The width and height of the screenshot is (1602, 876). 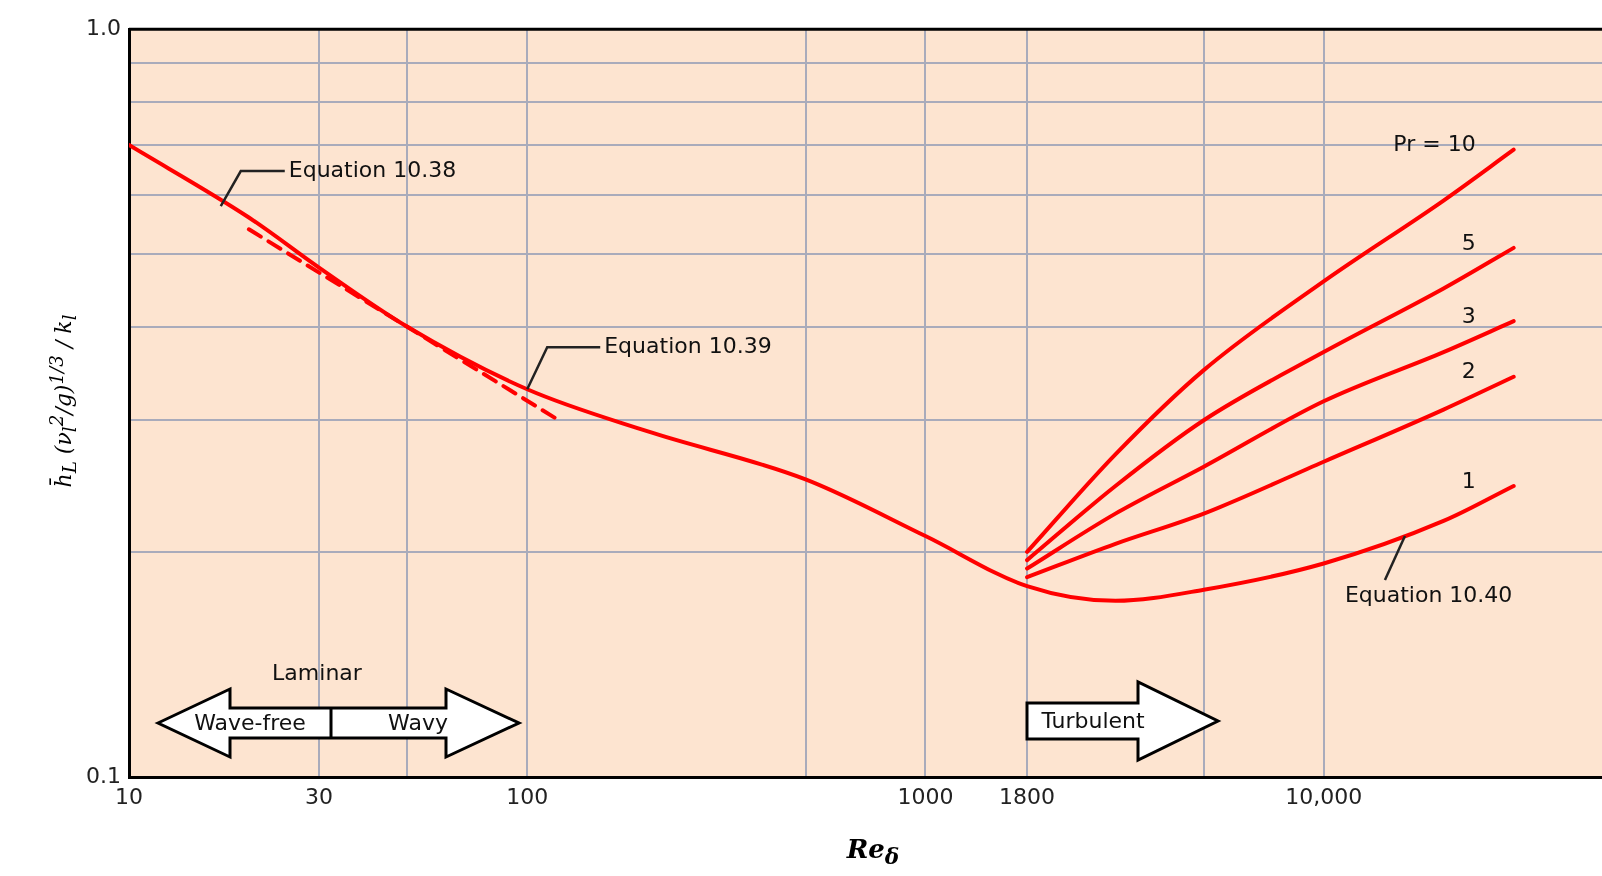 What do you see at coordinates (1324, 796) in the screenshot?
I see `x-tick-label: 10,000` at bounding box center [1324, 796].